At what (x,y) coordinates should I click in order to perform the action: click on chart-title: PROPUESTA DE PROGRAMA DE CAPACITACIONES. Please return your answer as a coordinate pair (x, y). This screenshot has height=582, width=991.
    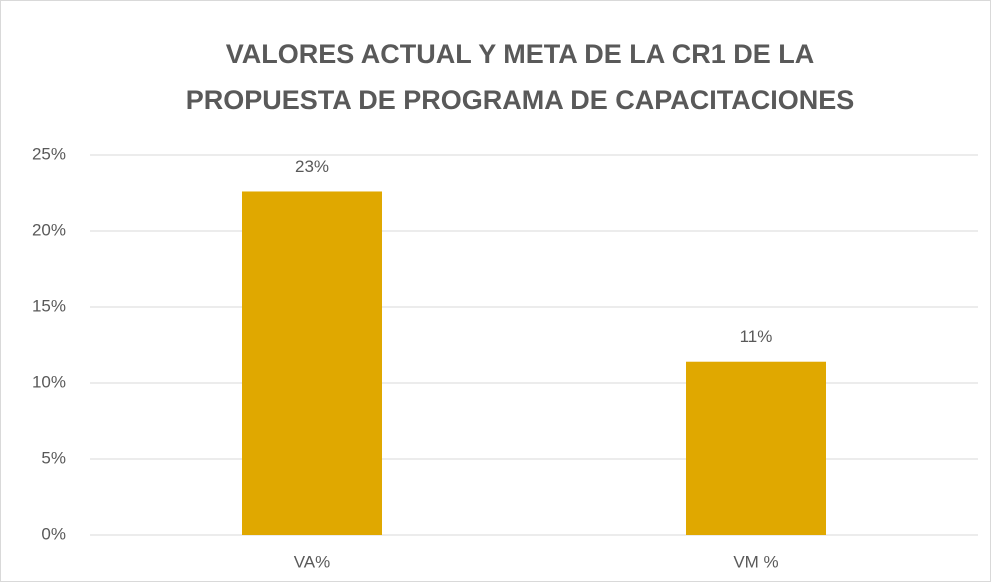
    Looking at the image, I should click on (520, 100).